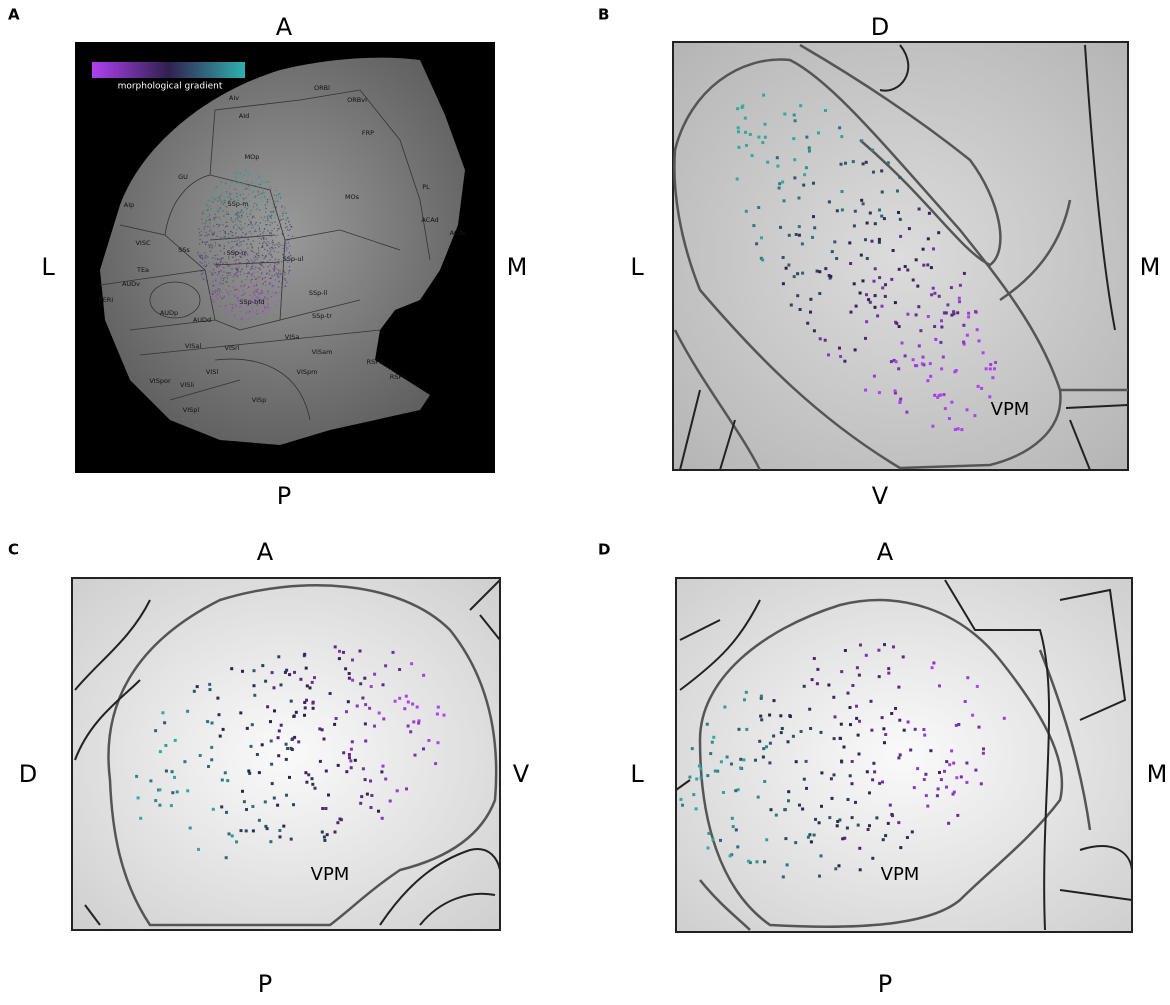 Image resolution: width=1170 pixels, height=1005 pixels. I want to click on region-label: SSp-tr, so click(322, 316).